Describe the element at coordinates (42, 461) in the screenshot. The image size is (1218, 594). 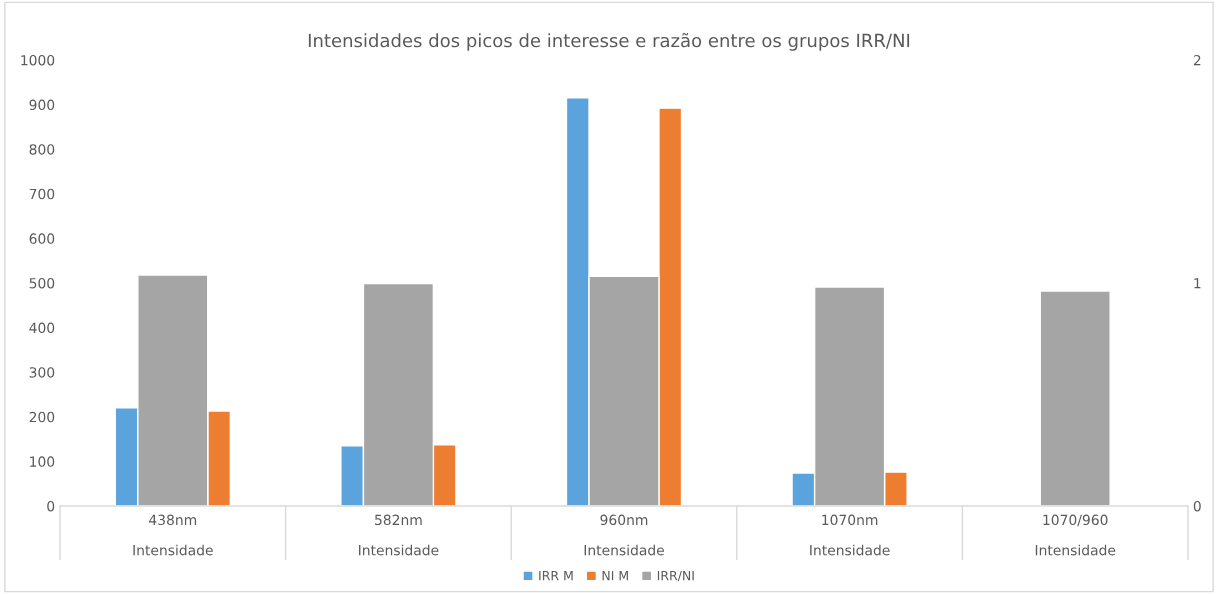
I see `y-tick-label: 100` at that location.